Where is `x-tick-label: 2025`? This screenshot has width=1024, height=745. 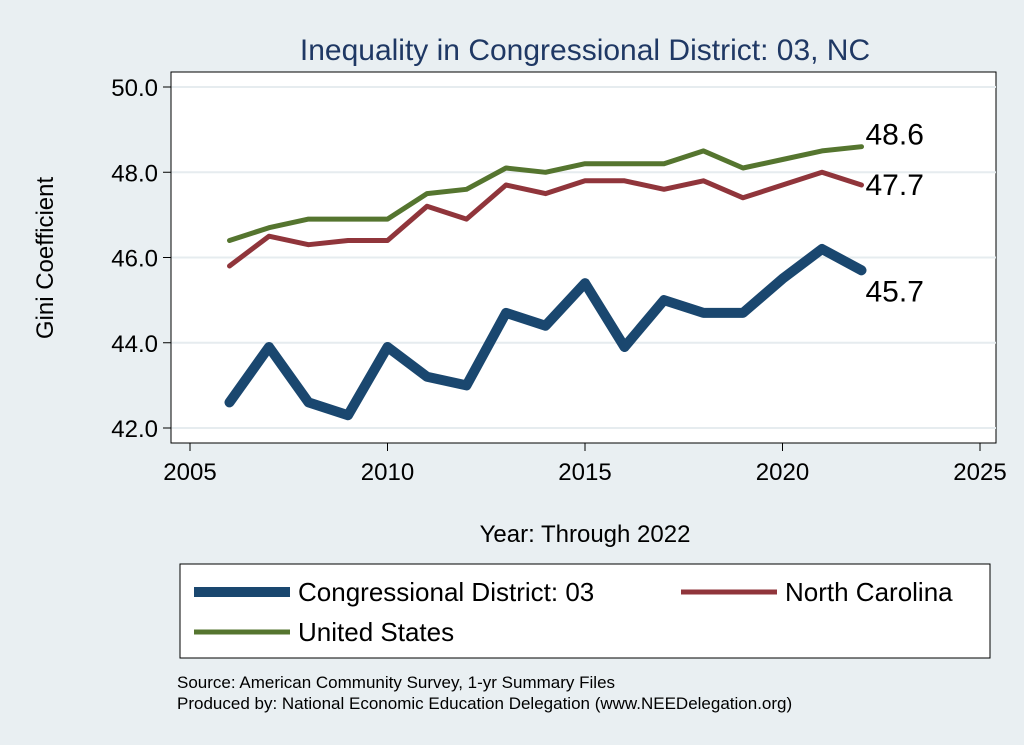
x-tick-label: 2025 is located at coordinates (979, 472).